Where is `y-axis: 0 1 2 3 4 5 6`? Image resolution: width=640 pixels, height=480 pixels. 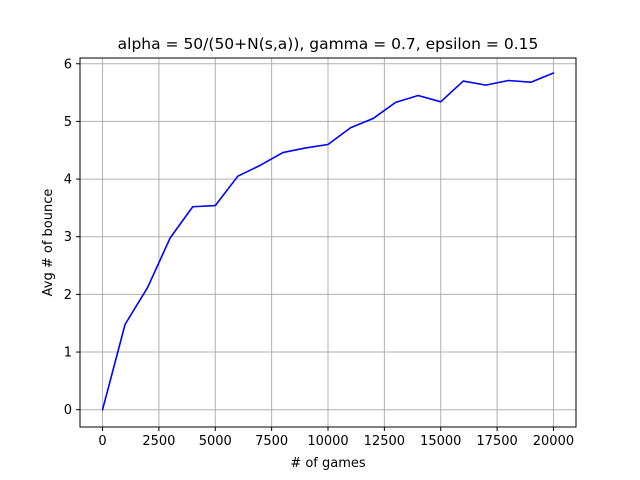 y-axis: 0 1 2 3 4 5 6 is located at coordinates (72, 237).